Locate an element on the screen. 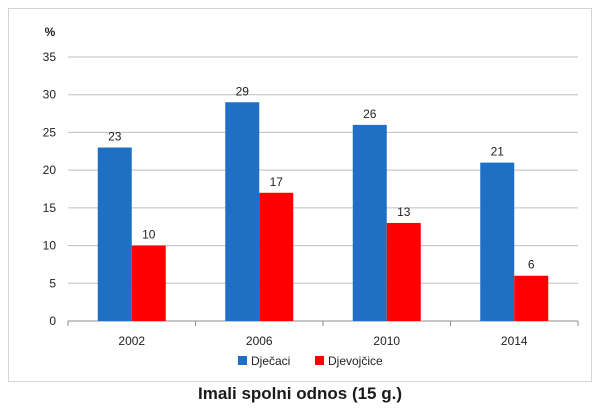  data-label: 26 is located at coordinates (370, 114).